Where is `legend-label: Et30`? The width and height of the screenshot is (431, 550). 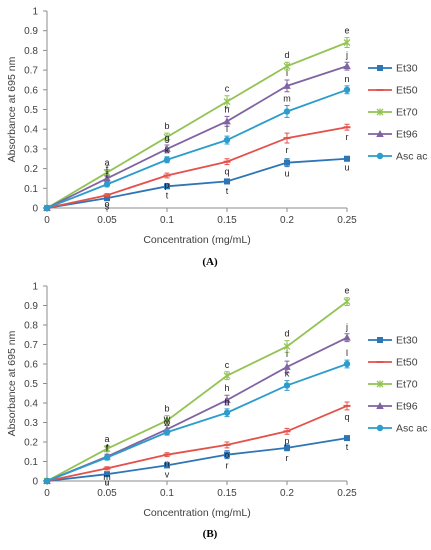
legend-label: Et30 is located at coordinates (407, 341).